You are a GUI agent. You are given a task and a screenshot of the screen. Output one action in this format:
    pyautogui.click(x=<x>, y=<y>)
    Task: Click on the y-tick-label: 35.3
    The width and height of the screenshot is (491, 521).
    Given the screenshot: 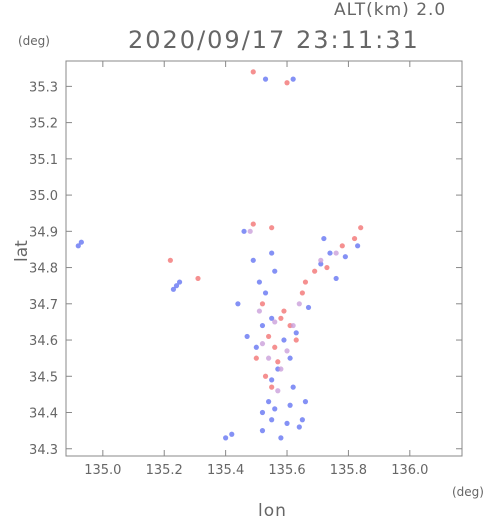 What is the action you would take?
    pyautogui.click(x=43, y=87)
    